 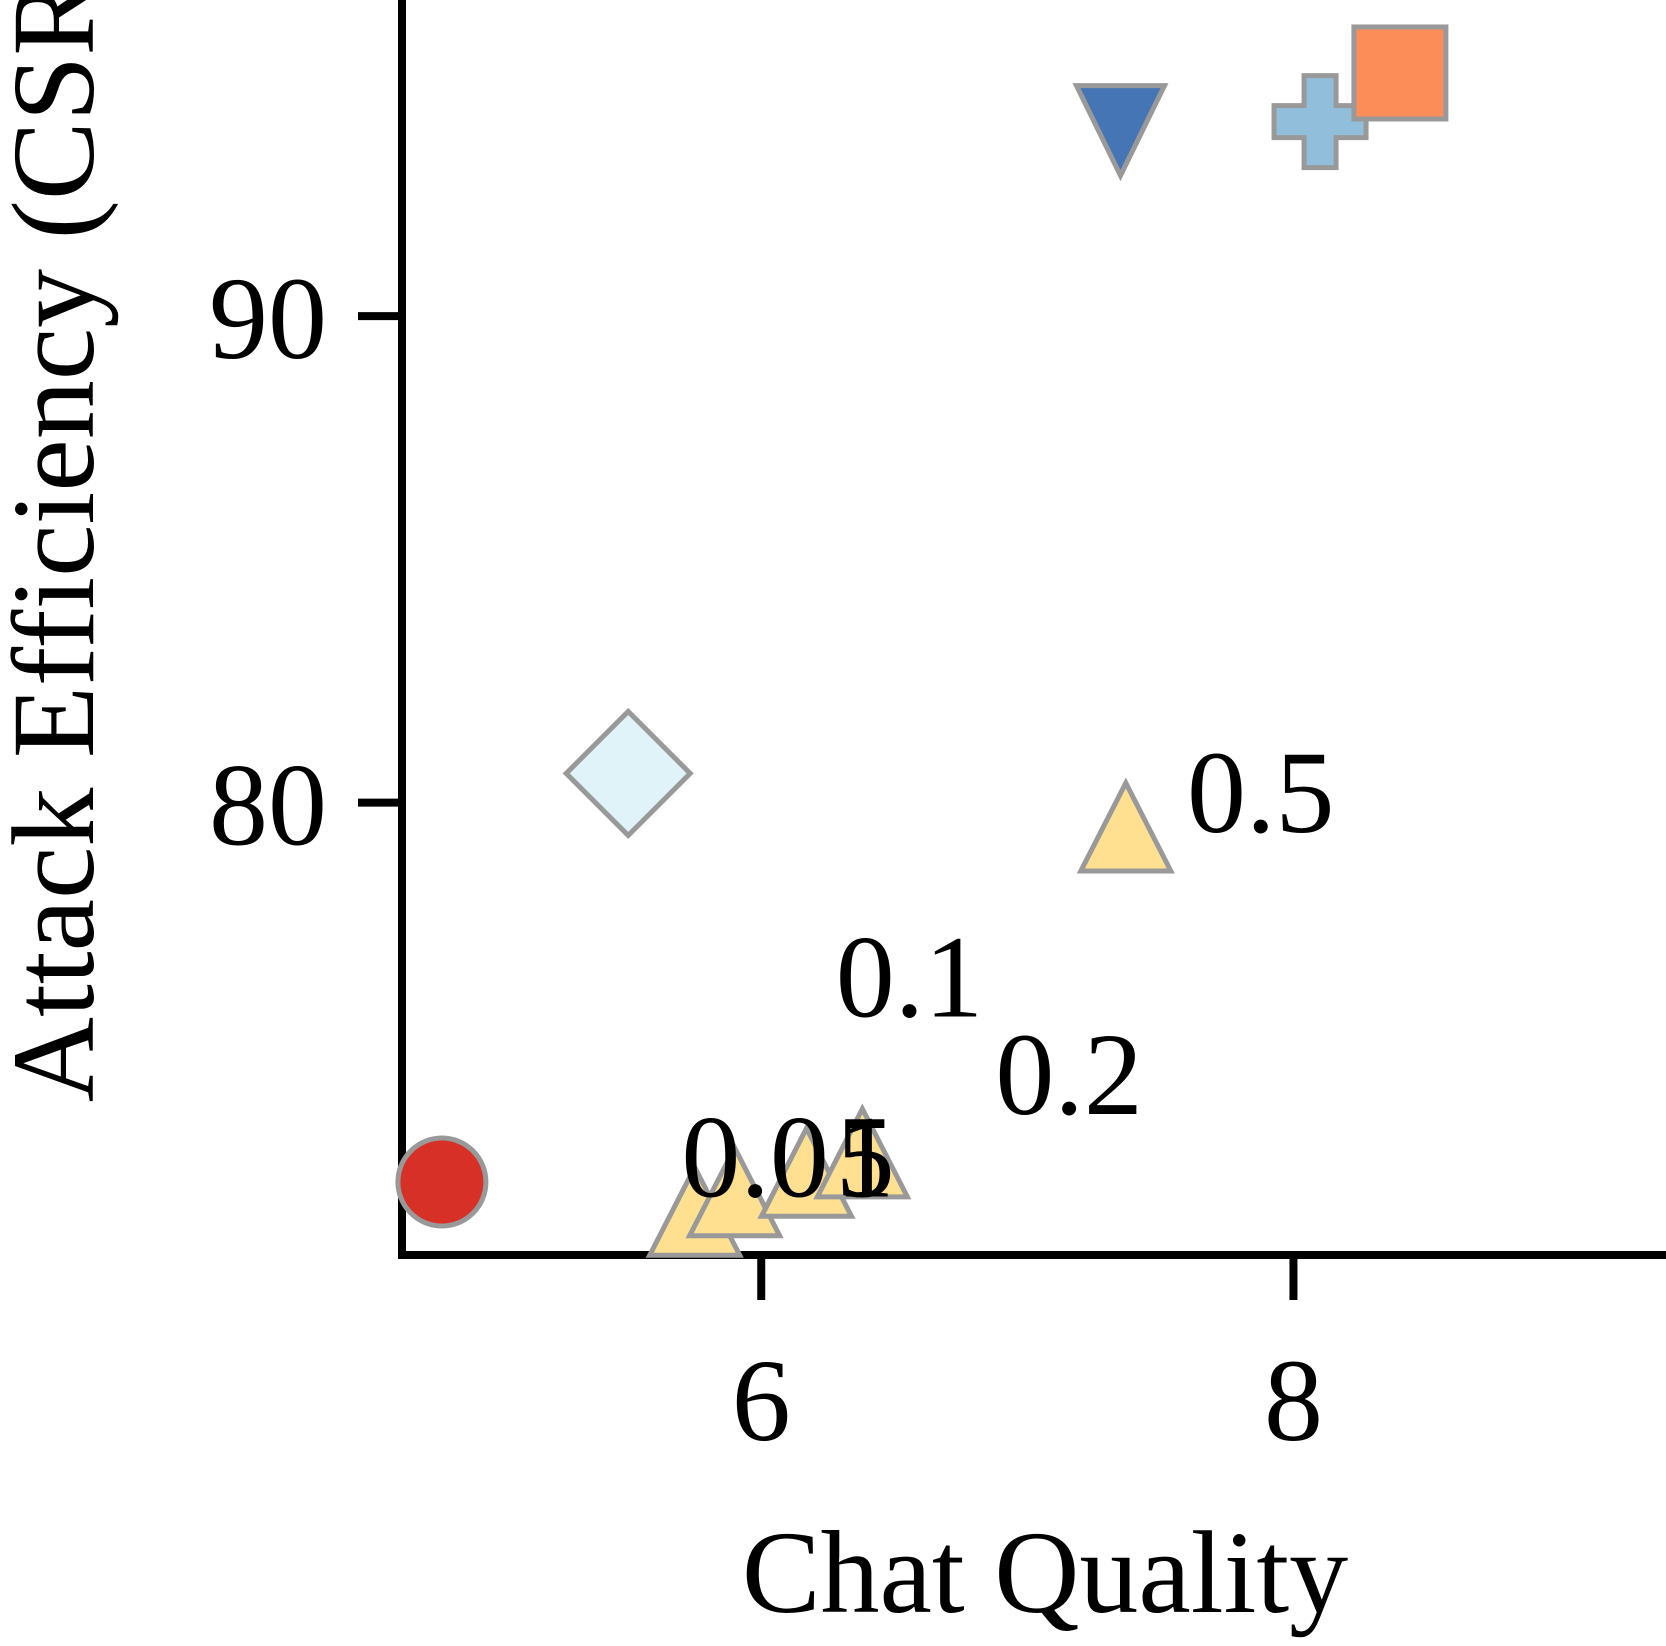 I want to click on y-tick-label-90: 90, so click(x=268, y=318).